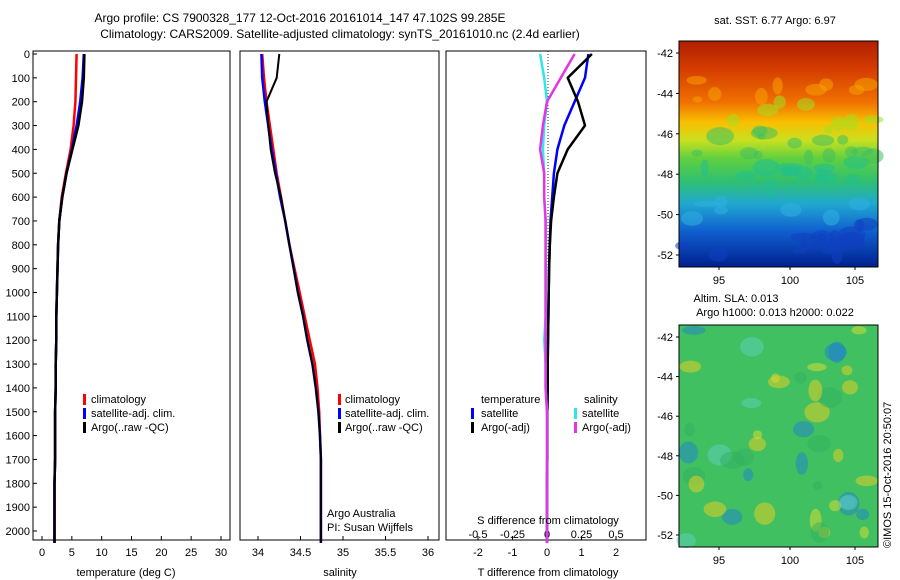 This screenshot has height=580, width=900. I want to click on series-line-climatology, so click(291, 298).